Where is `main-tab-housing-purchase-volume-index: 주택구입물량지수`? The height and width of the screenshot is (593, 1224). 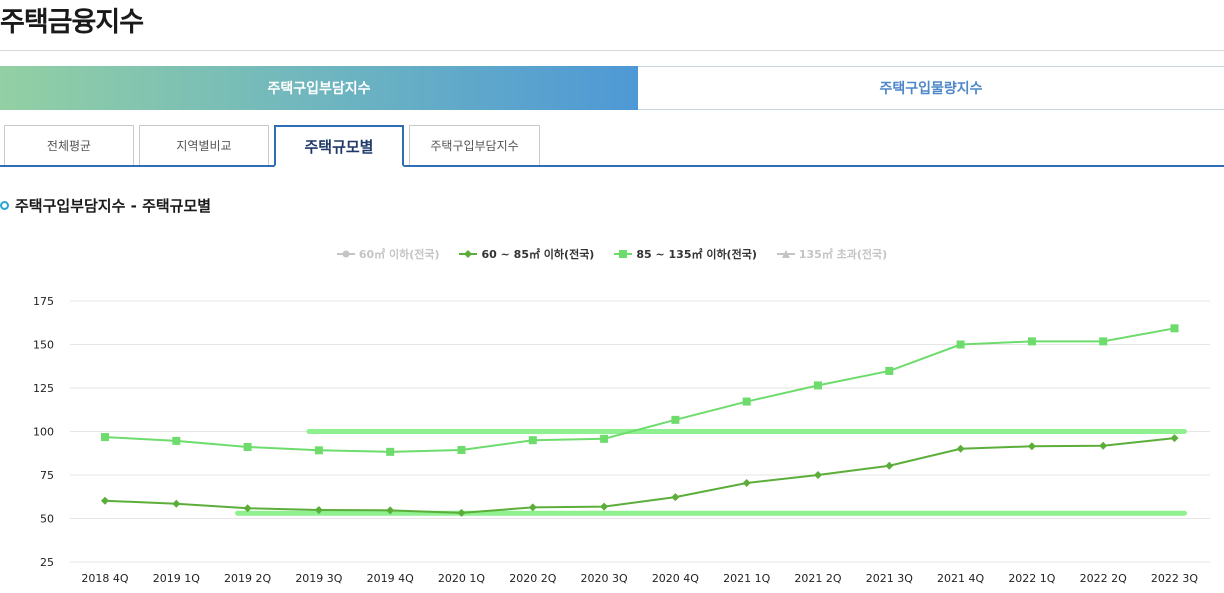
main-tab-housing-purchase-volume-index: 주택구입물량지수 is located at coordinates (931, 88).